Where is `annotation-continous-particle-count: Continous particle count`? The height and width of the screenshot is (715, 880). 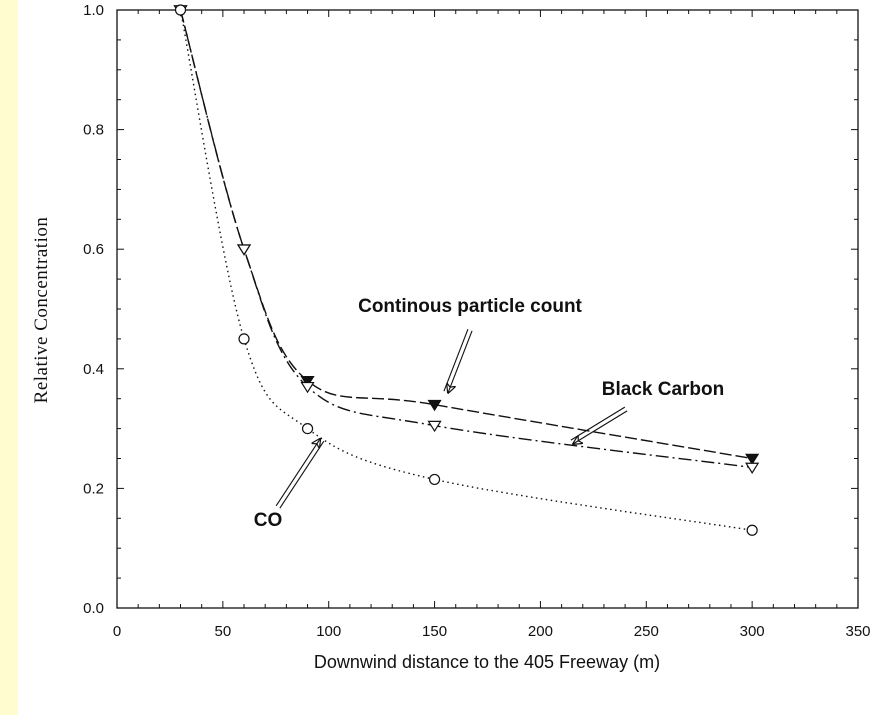 annotation-continous-particle-count: Continous particle count is located at coordinates (470, 306).